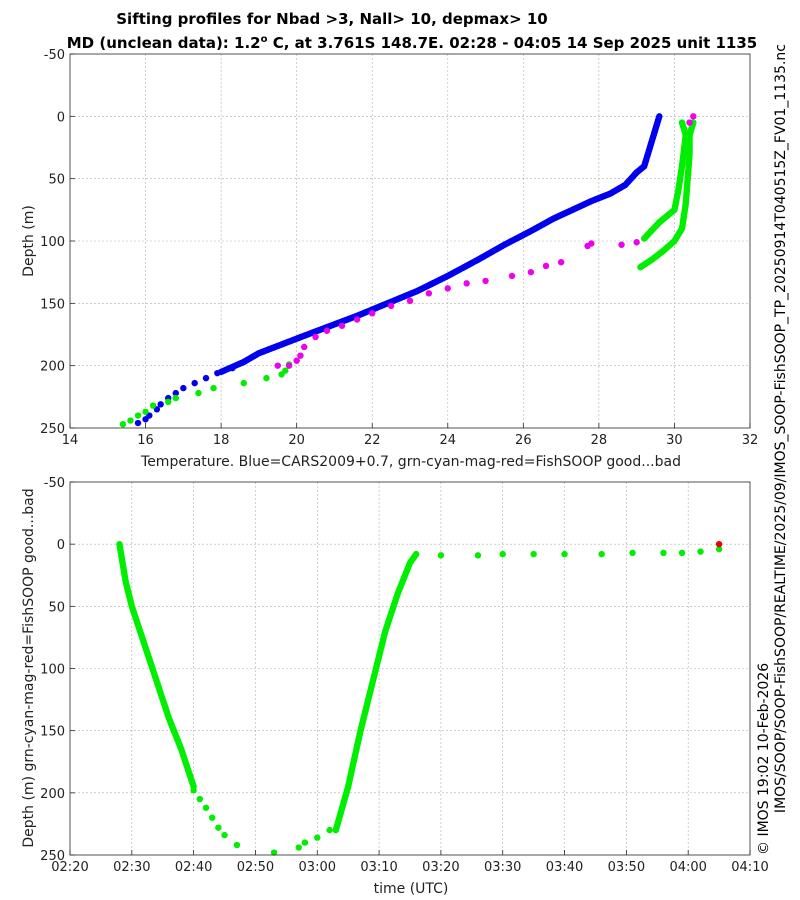  I want to click on time-x-tick-label: 03:00, so click(317, 867).